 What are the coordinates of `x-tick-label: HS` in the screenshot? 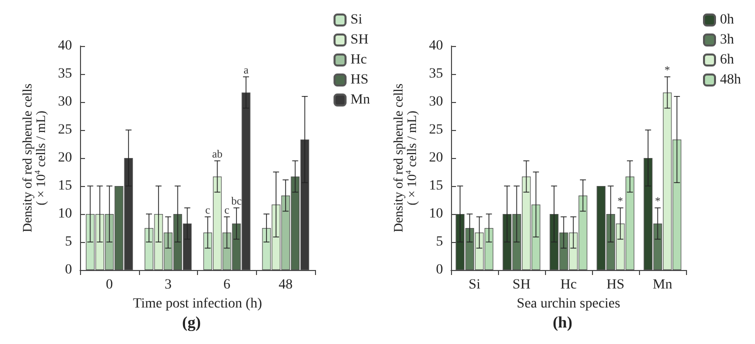 It's located at (615, 285).